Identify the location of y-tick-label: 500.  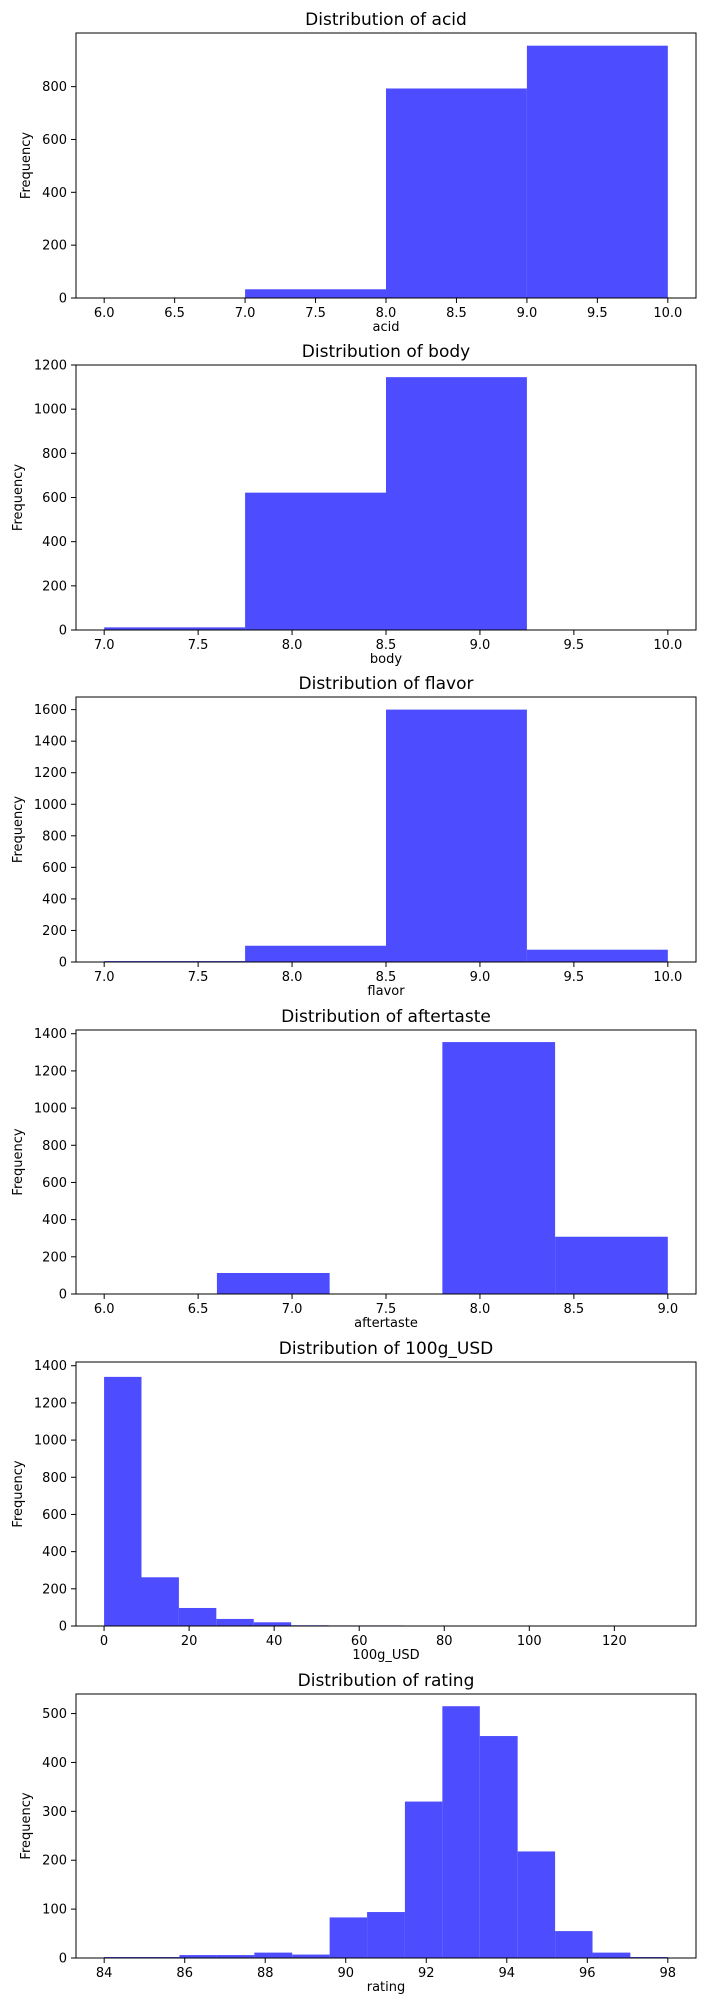
(54, 1714).